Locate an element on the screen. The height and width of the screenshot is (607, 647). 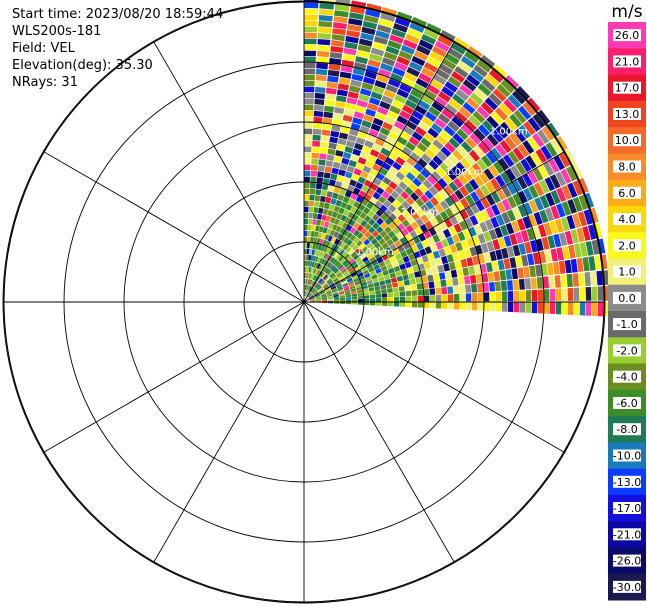
colorbar-tick-label: -26.0 is located at coordinates (627, 561).